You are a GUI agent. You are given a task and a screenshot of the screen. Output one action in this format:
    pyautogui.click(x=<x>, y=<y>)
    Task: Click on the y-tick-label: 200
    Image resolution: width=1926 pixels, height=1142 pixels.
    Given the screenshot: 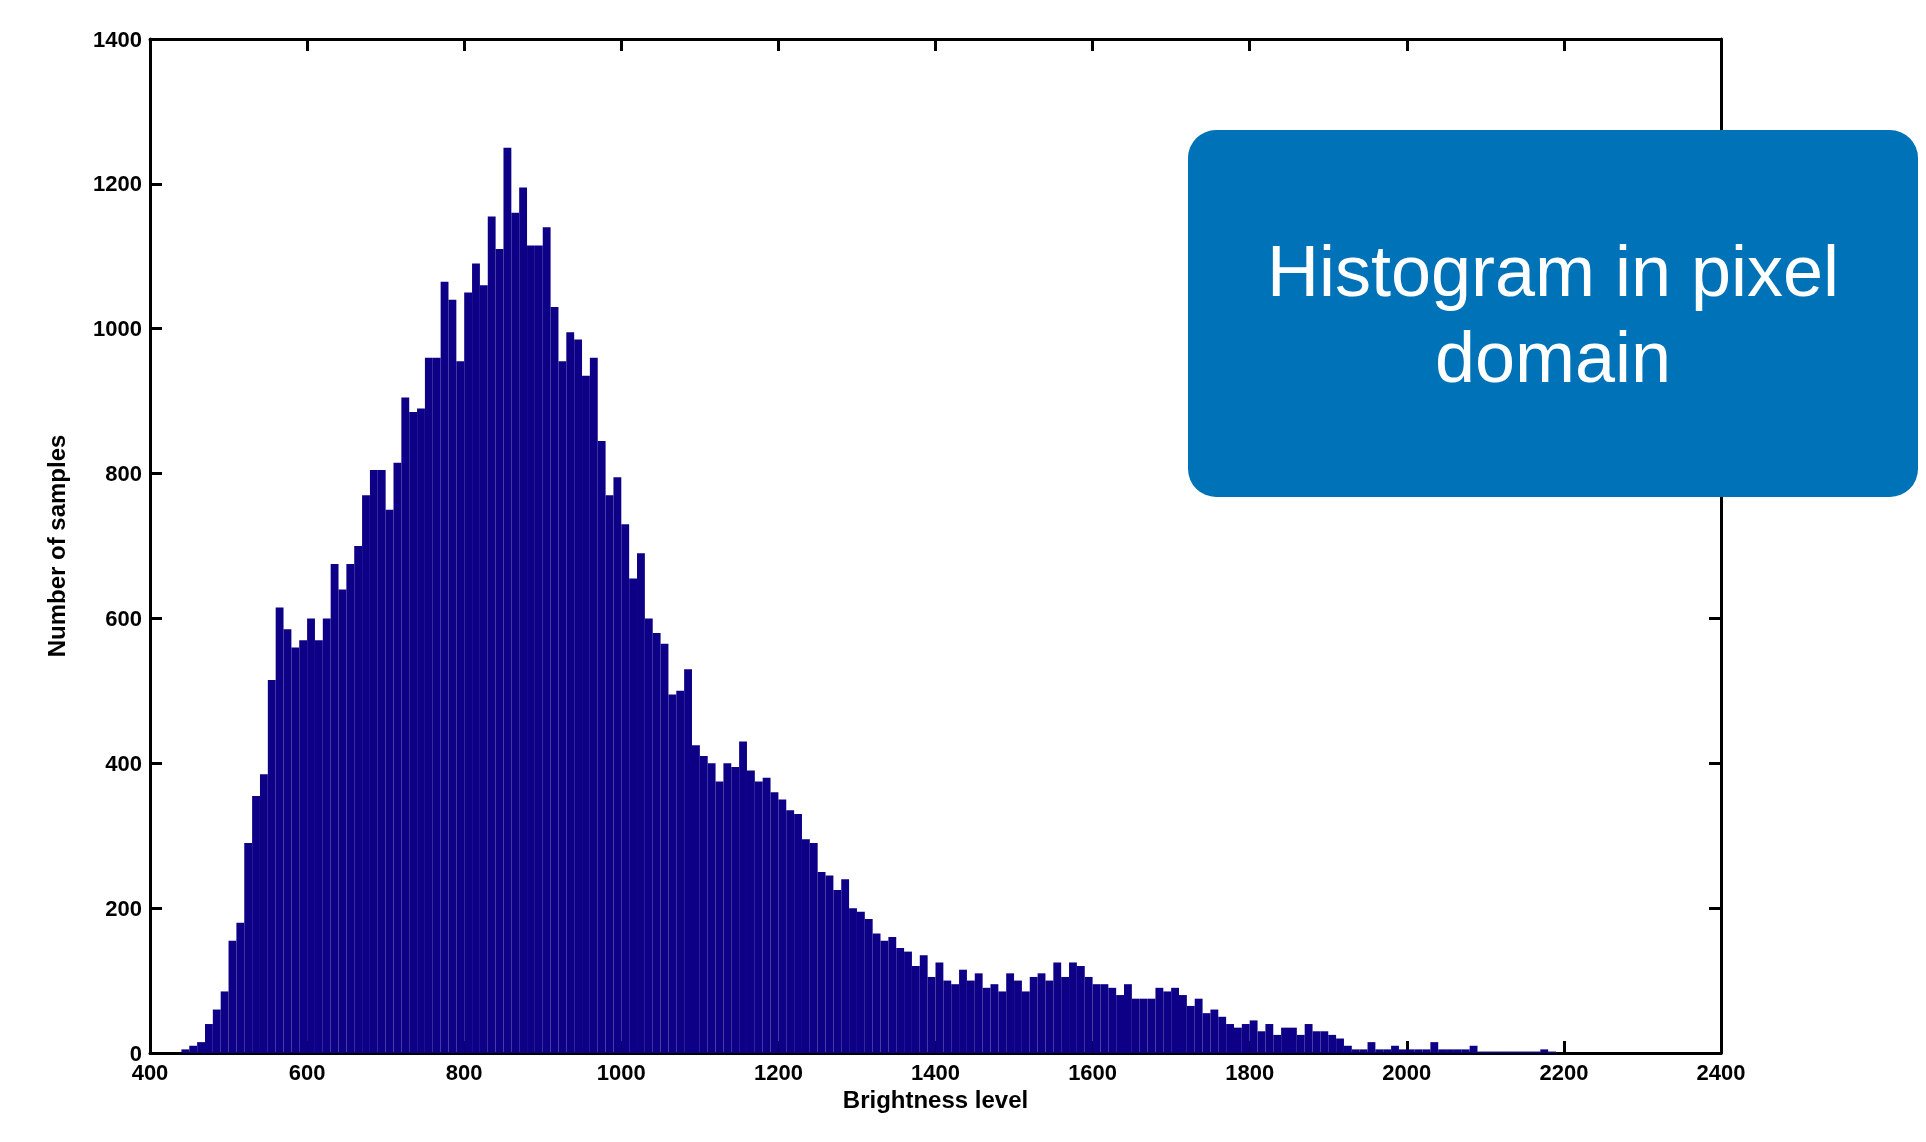 What is the action you would take?
    pyautogui.click(x=123, y=908)
    